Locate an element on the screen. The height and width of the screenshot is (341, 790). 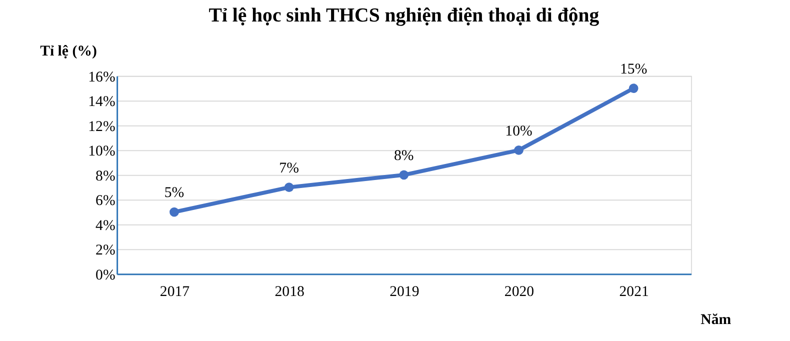
y-tick-label: 4% is located at coordinates (106, 226).